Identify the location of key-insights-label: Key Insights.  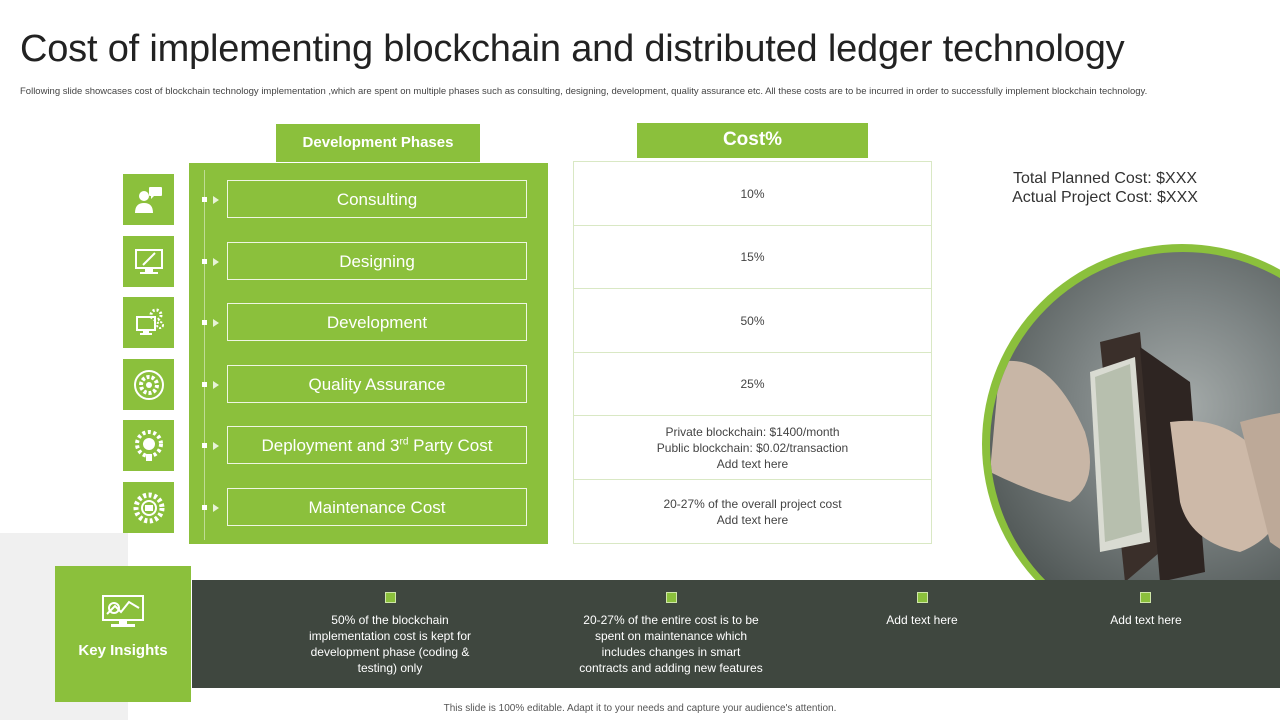
(123, 650).